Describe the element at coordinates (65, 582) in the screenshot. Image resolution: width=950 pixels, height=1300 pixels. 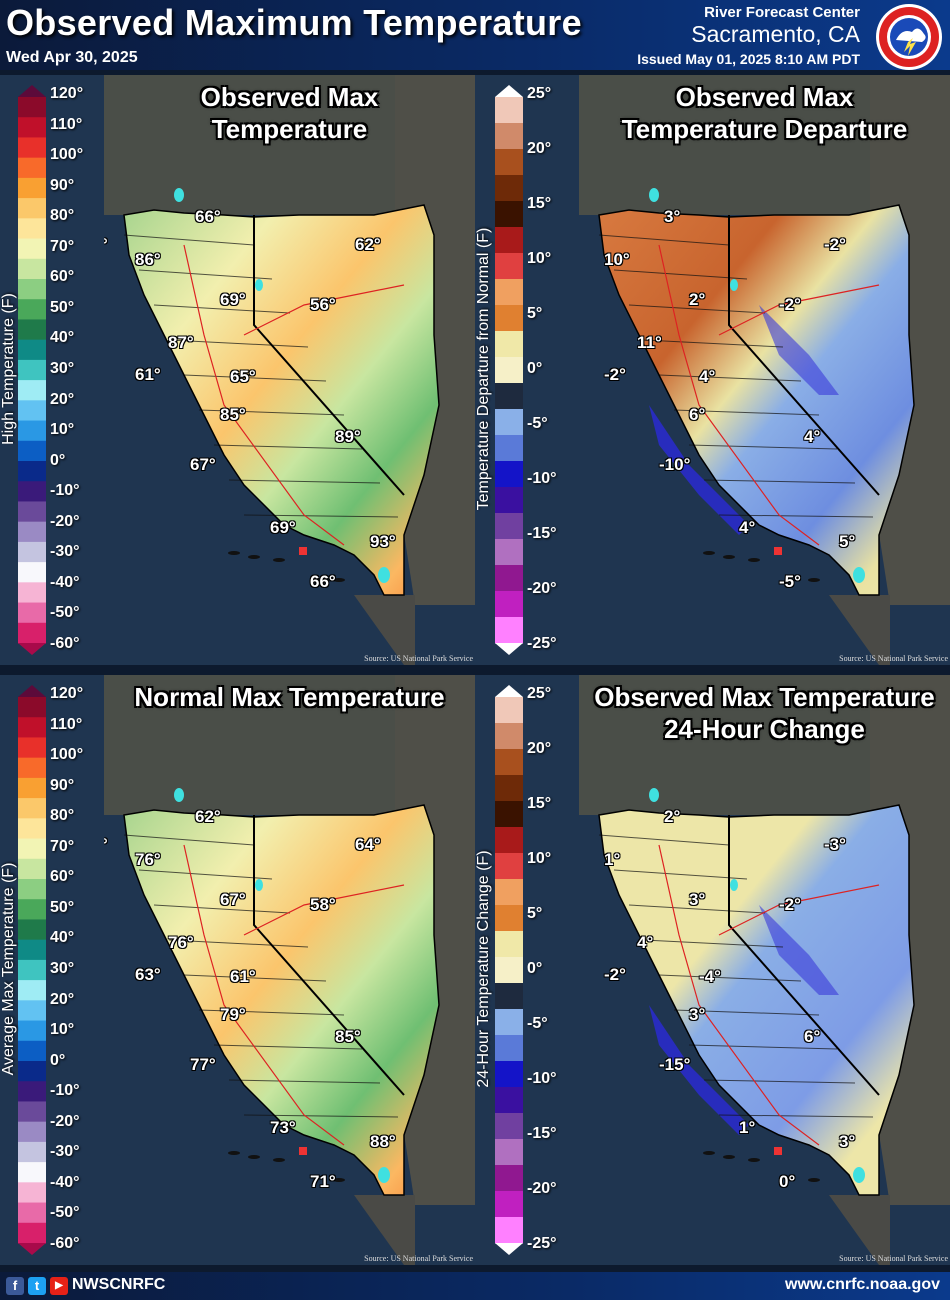
I see `legend-tick-label: -40°` at that location.